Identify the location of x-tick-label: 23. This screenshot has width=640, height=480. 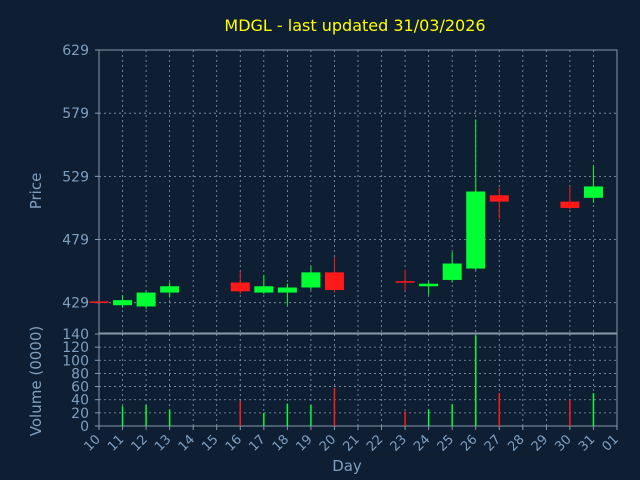
(399, 443).